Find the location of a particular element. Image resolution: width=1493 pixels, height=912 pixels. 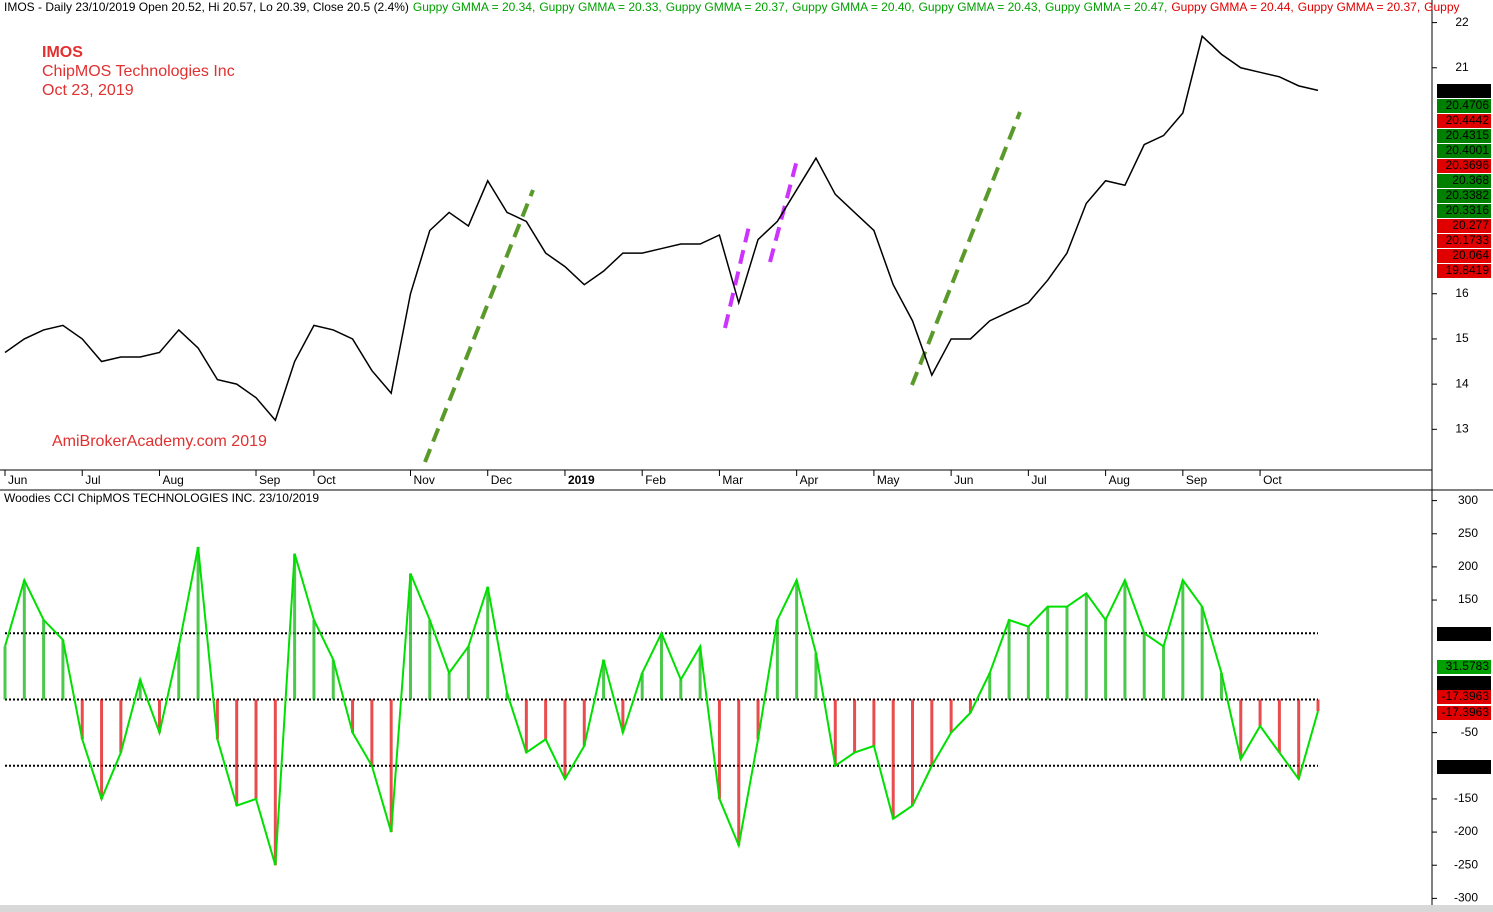

value-box-label: 0.00000 is located at coordinates (1468, 682).